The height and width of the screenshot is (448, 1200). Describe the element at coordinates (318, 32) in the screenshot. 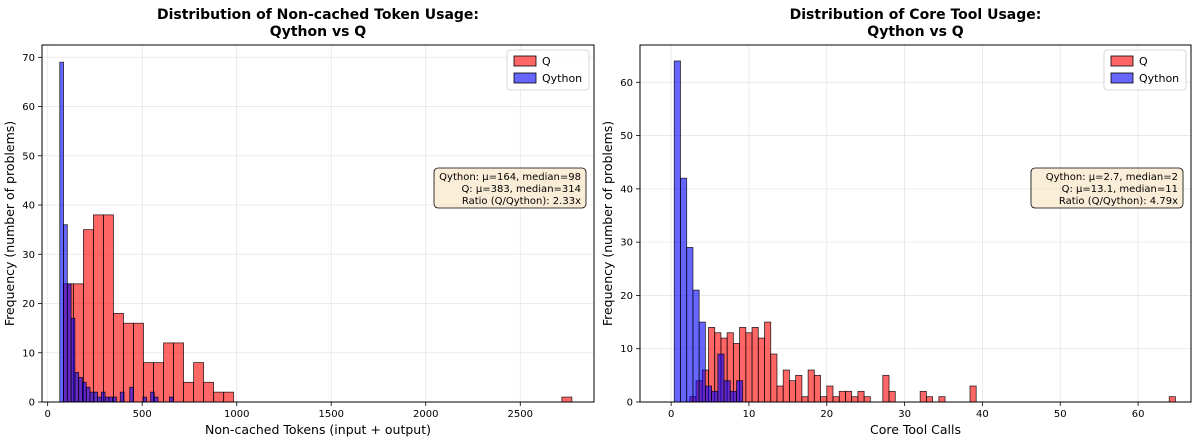

I see `chart-subtitle: Qython vs Q` at that location.